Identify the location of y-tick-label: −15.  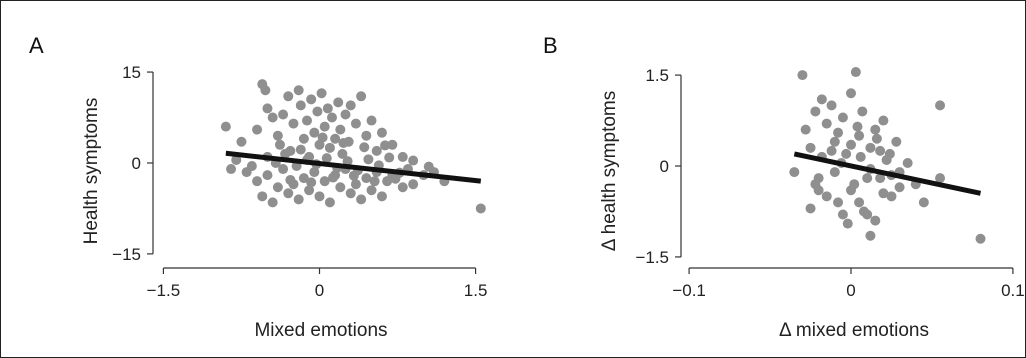
(126, 254).